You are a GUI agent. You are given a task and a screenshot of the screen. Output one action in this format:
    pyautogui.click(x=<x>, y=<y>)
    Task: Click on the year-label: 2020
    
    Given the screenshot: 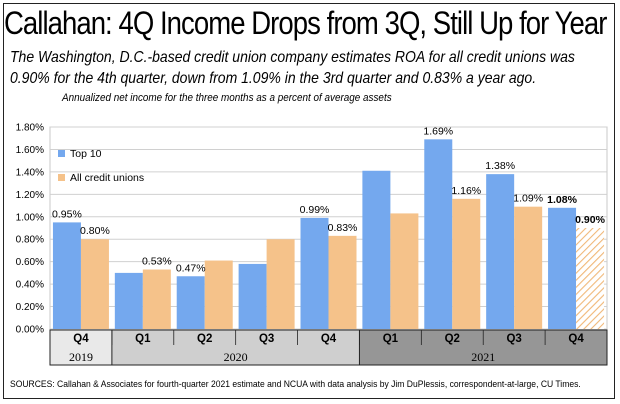 What is the action you would take?
    pyautogui.click(x=236, y=357)
    